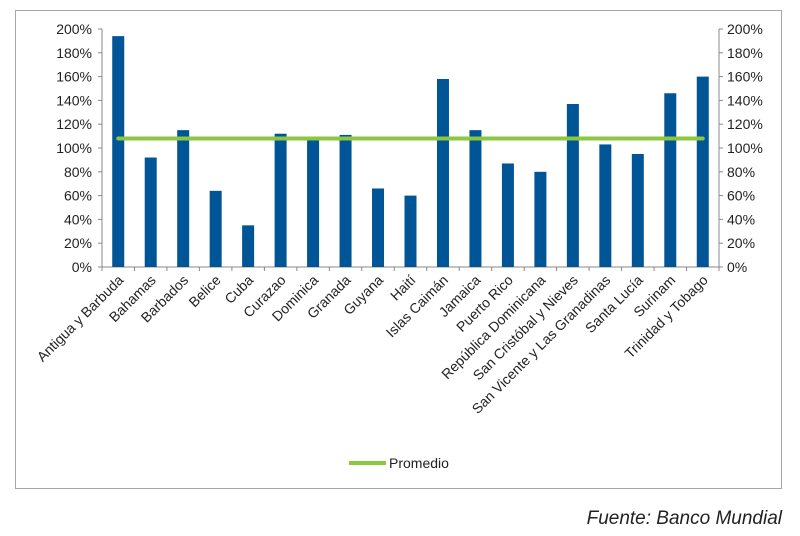 The width and height of the screenshot is (800, 536). Describe the element at coordinates (74, 29) in the screenshot. I see `y-tick-label-left: 200%` at that location.